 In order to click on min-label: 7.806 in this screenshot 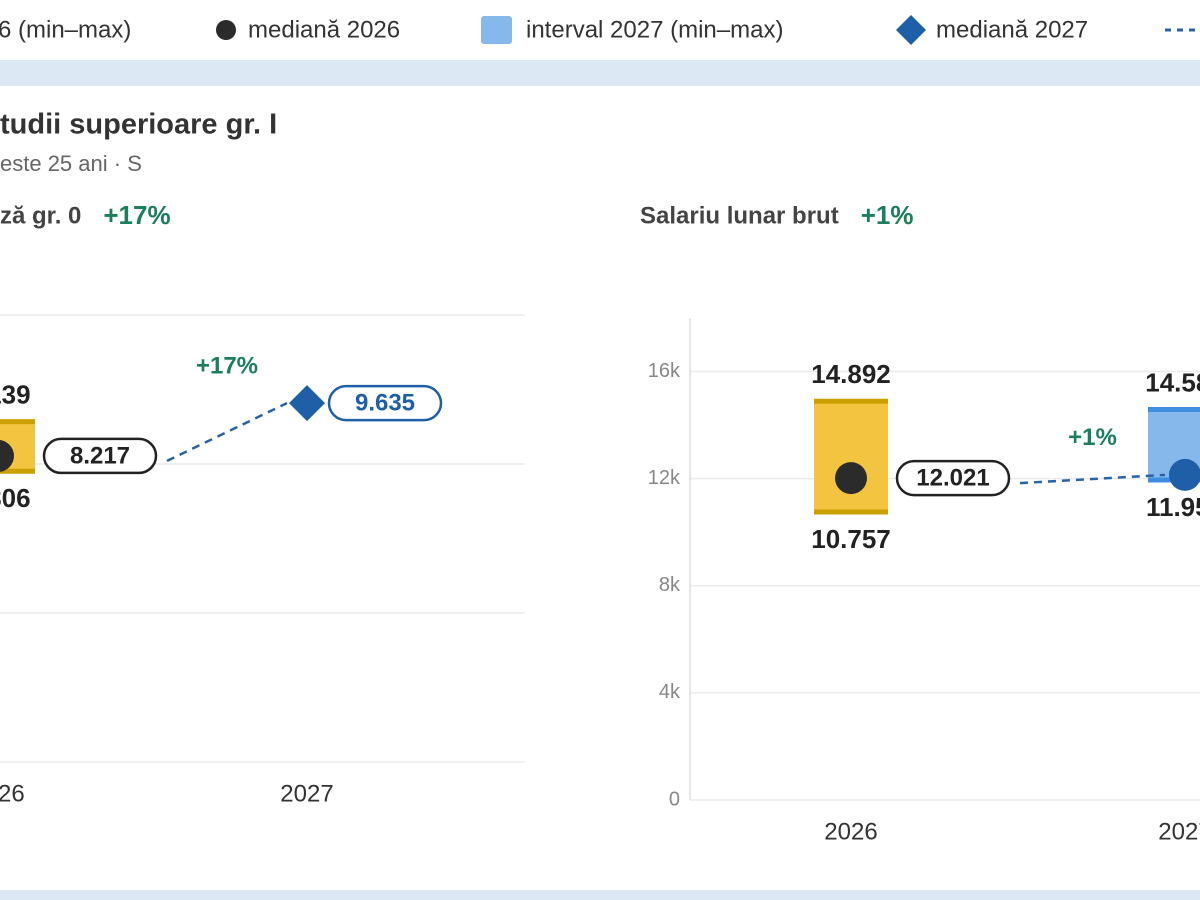, I will do `click(15, 498)`.